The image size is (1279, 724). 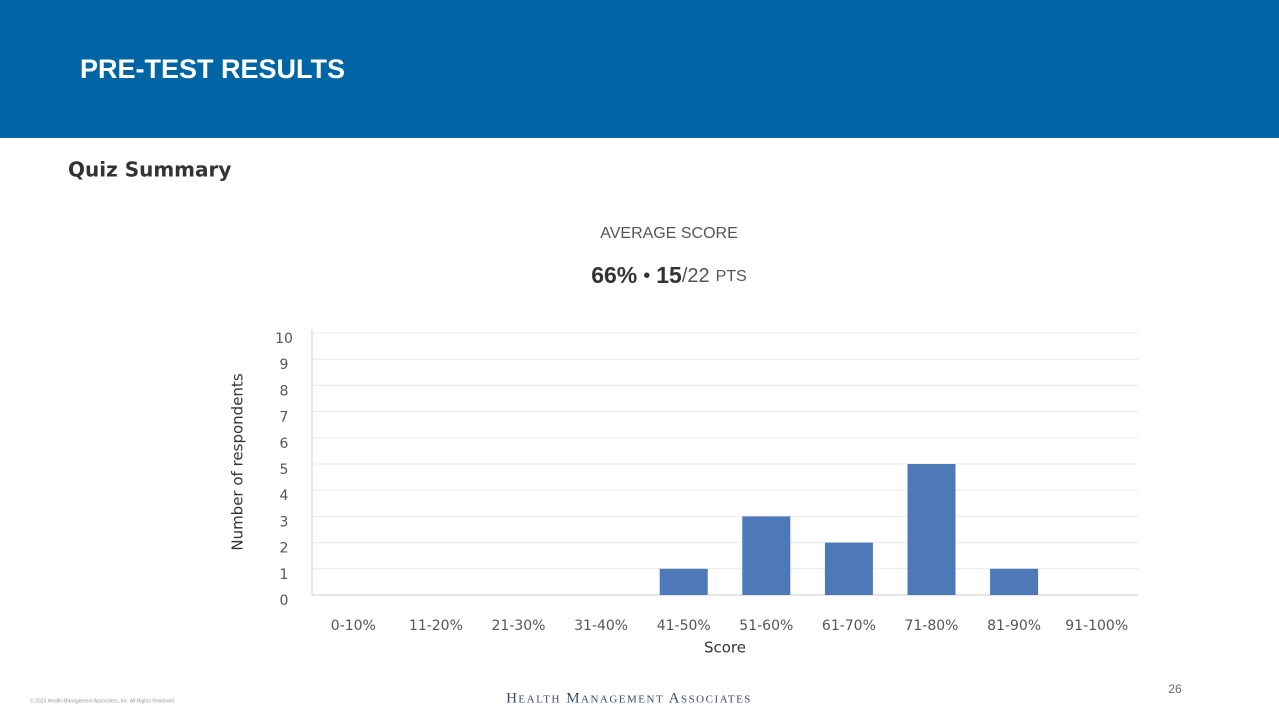 What do you see at coordinates (629, 698) in the screenshot?
I see `brand: Health Management Associates` at bounding box center [629, 698].